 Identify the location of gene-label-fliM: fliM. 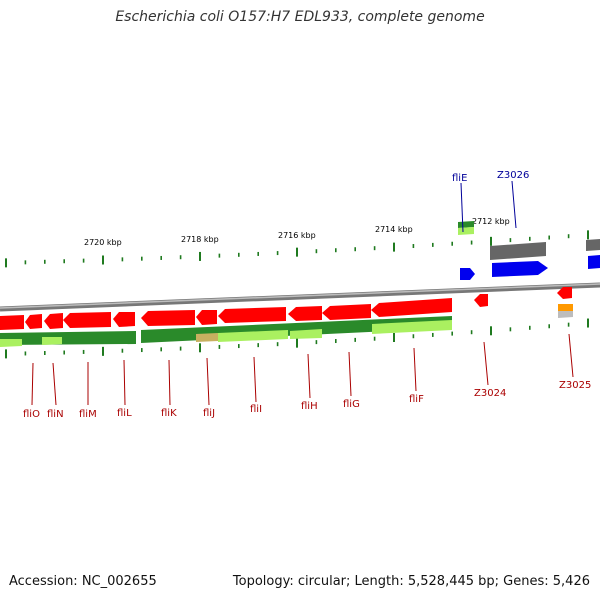
(88, 414).